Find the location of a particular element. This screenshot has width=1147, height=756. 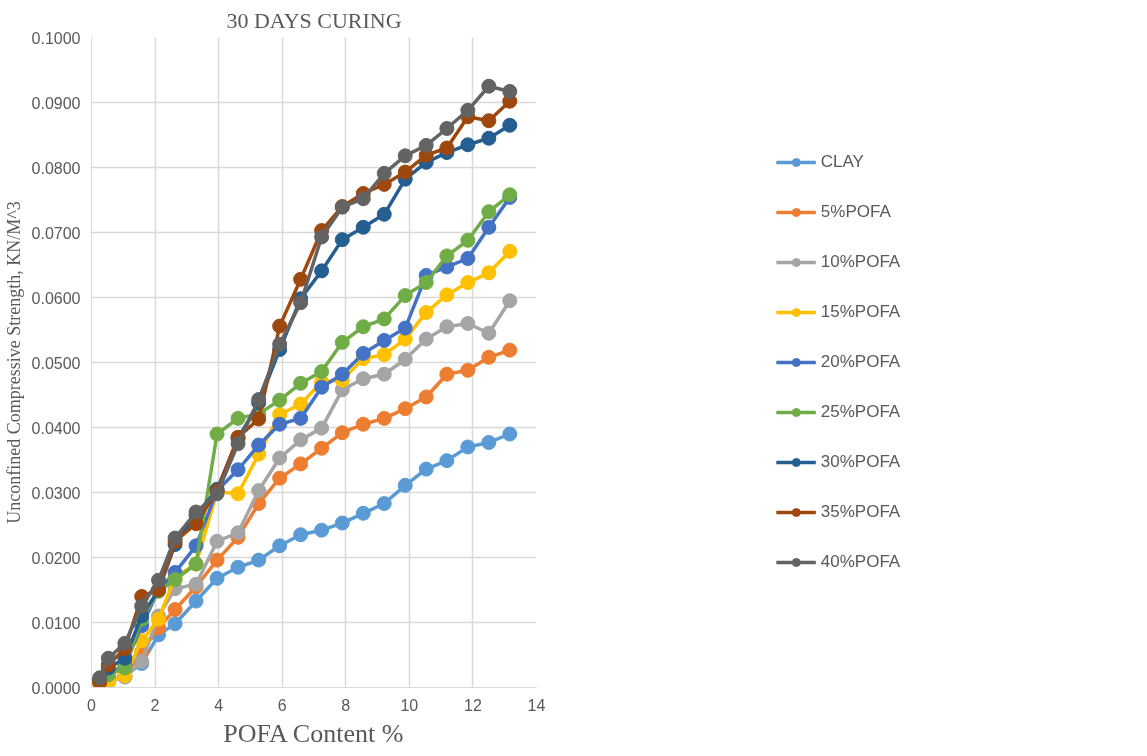

legend-label: 5%POFA is located at coordinates (855, 212).